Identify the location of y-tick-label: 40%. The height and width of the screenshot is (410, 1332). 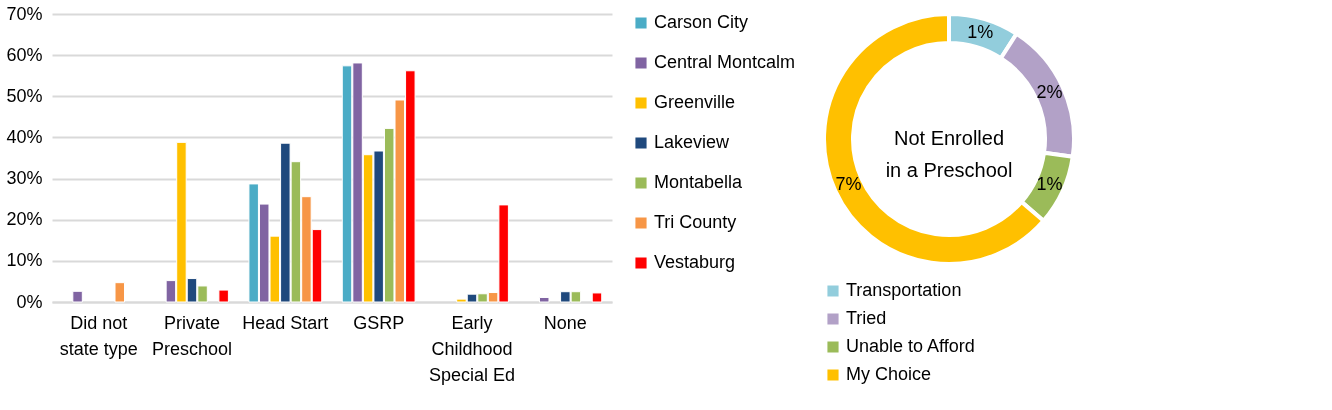
(24, 136).